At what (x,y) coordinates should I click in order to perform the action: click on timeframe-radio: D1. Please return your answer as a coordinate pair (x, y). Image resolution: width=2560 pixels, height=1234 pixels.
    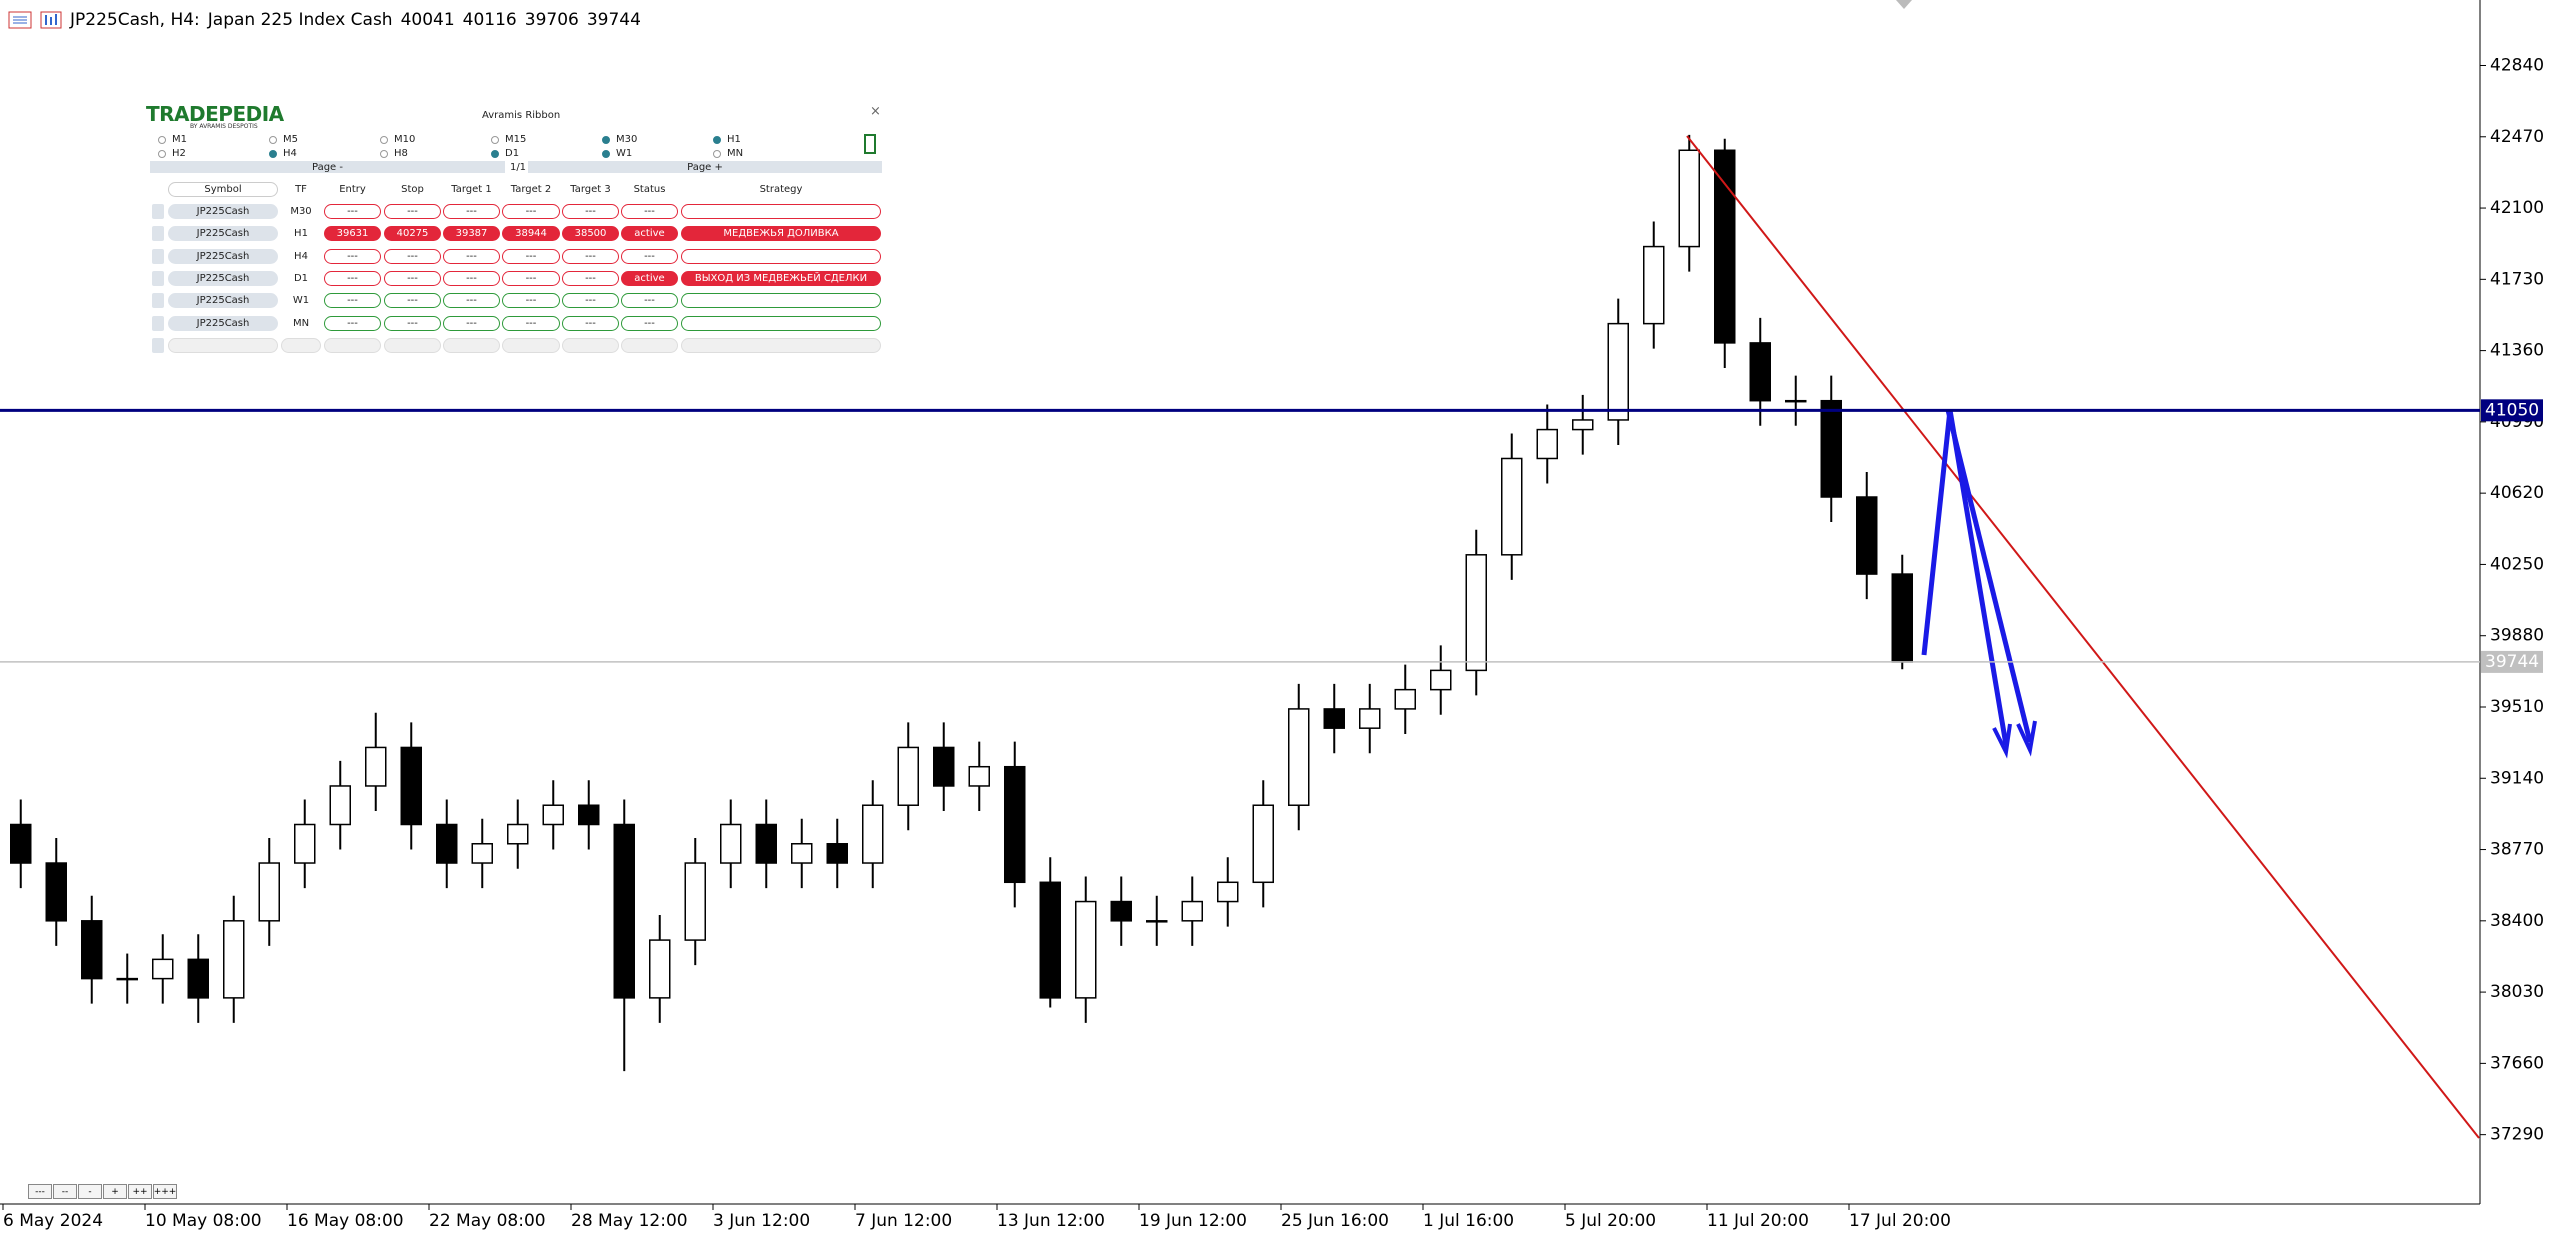
    Looking at the image, I should click on (505, 153).